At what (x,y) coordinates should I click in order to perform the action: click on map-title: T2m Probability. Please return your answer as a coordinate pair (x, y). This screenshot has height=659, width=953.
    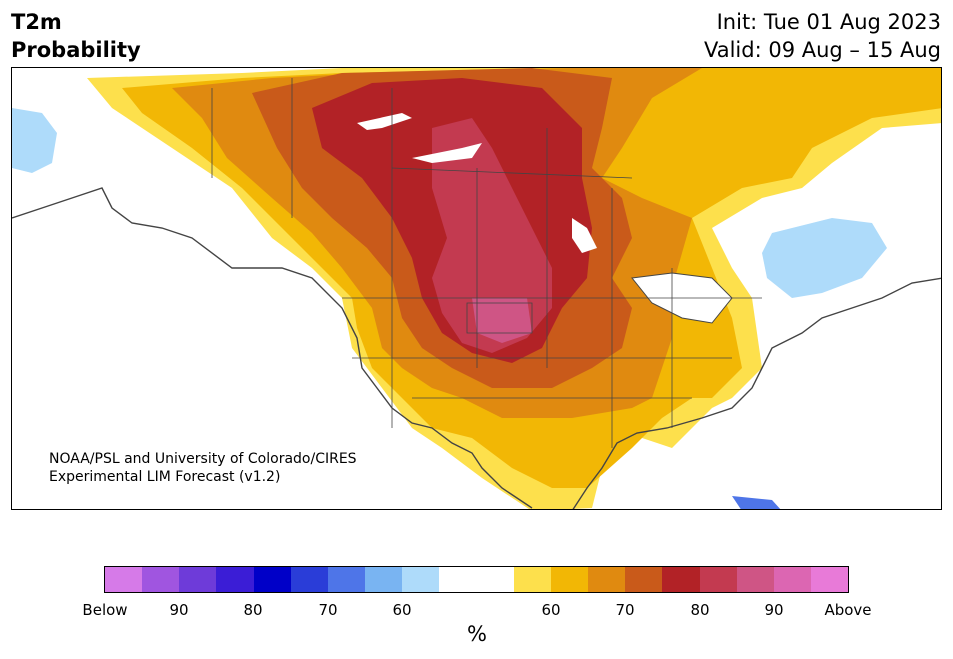
    Looking at the image, I should click on (76, 36).